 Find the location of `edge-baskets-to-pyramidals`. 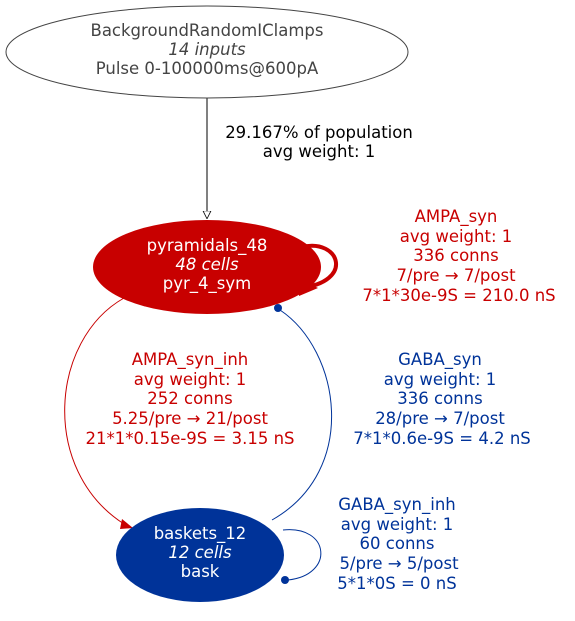

edge-baskets-to-pyramidals is located at coordinates (301, 412).